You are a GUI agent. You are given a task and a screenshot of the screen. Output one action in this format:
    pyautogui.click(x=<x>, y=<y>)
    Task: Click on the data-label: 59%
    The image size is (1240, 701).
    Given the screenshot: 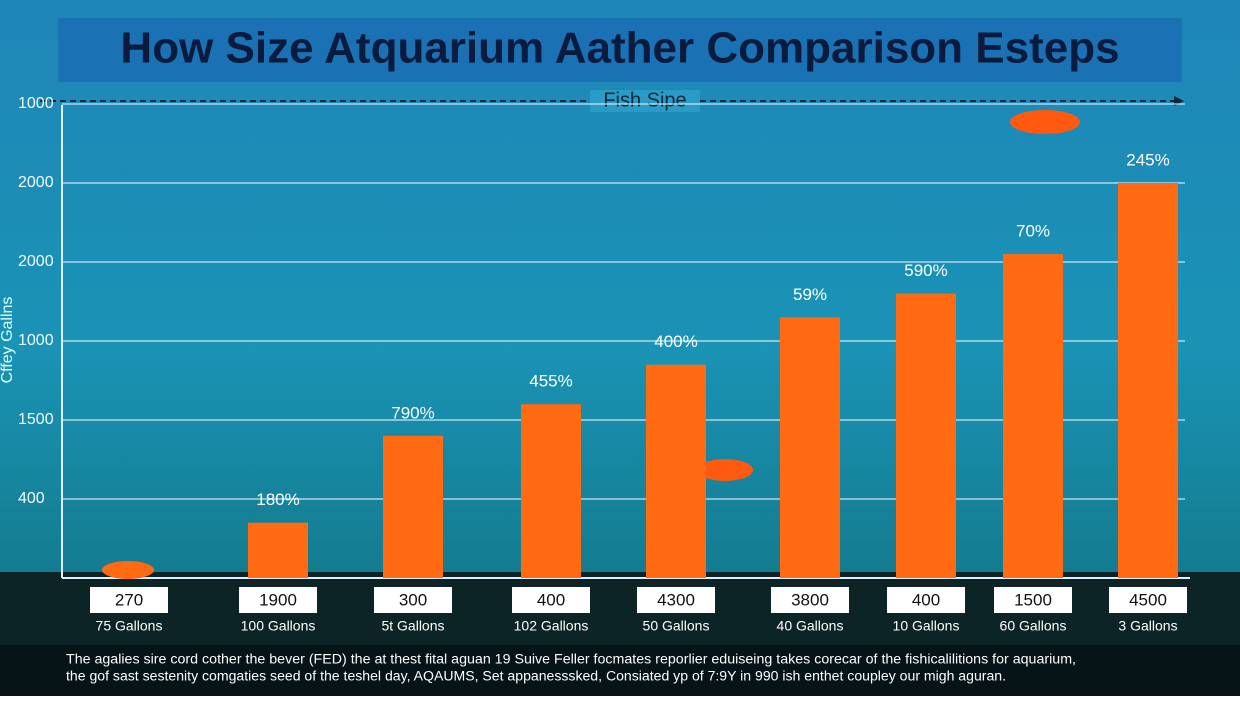 What is the action you would take?
    pyautogui.click(x=810, y=294)
    